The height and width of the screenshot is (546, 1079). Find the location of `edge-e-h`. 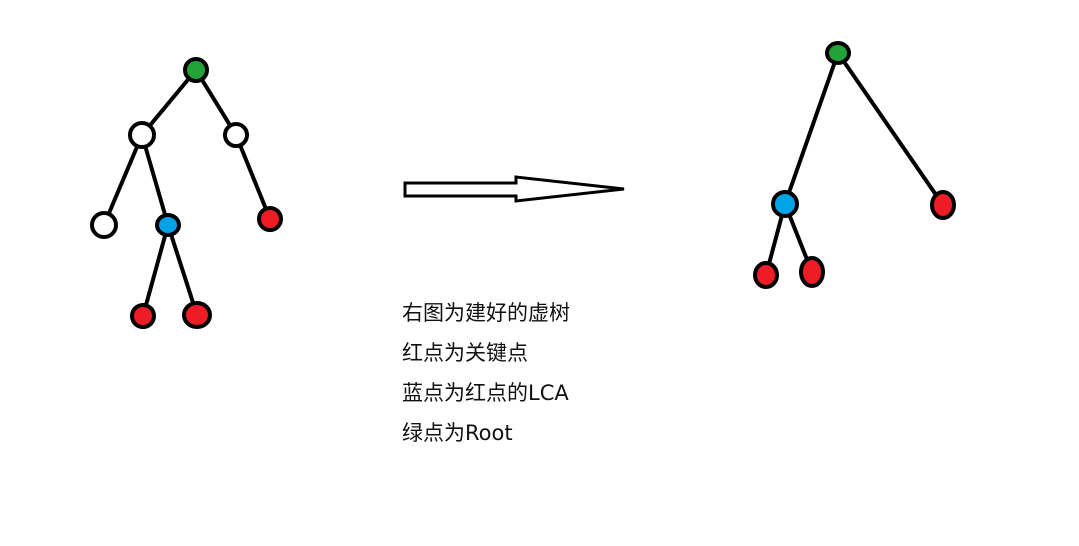

edge-e-h is located at coordinates (182, 270).